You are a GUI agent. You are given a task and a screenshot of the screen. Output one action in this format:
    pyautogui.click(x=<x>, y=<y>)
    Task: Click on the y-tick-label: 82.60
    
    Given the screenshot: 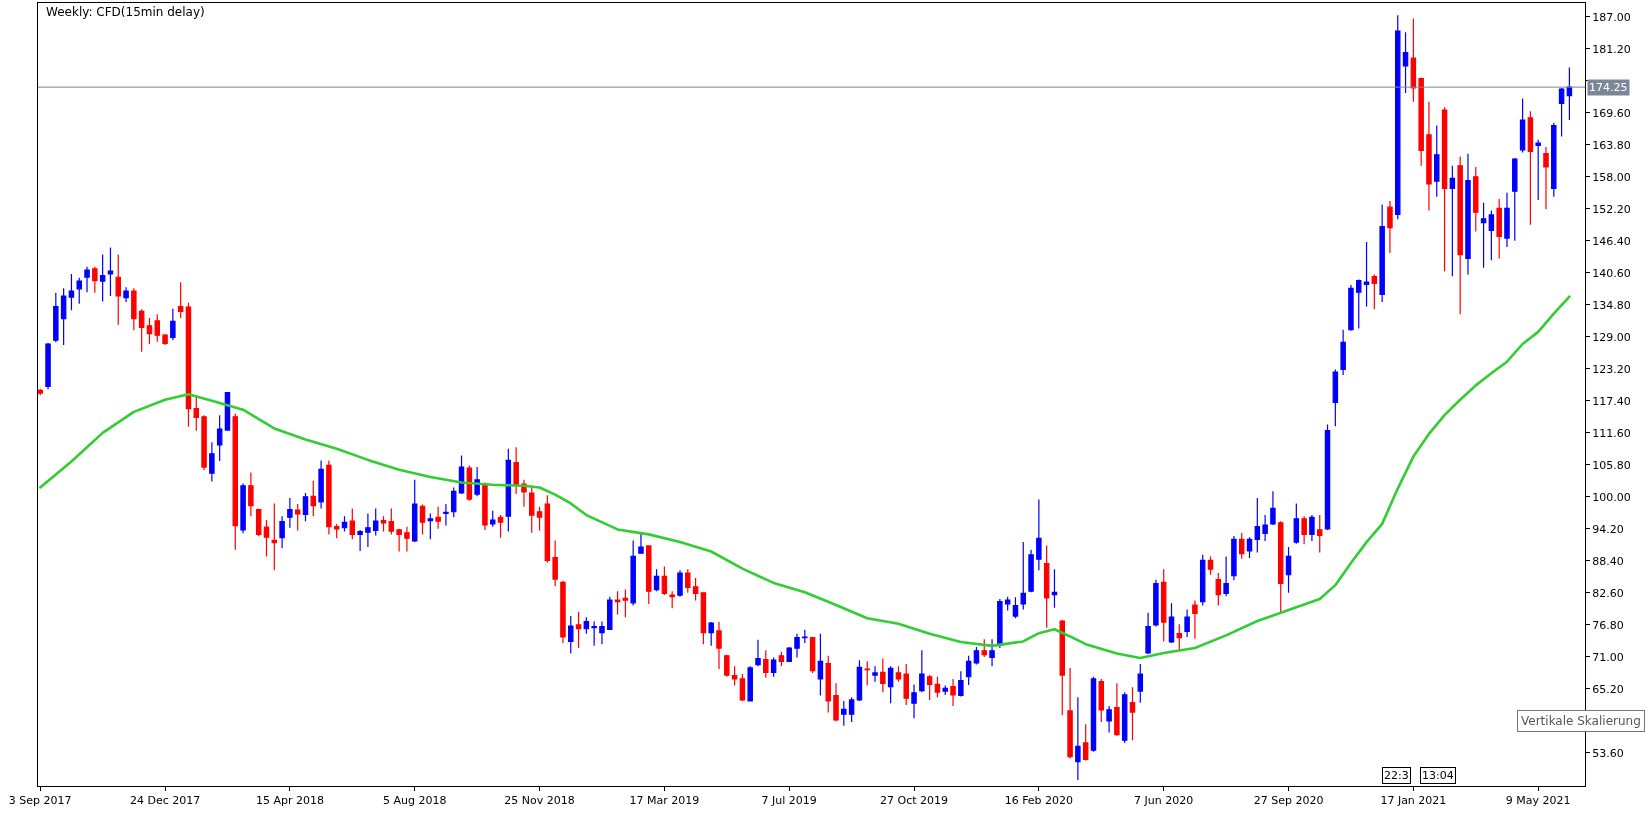 What is the action you would take?
    pyautogui.click(x=1608, y=593)
    